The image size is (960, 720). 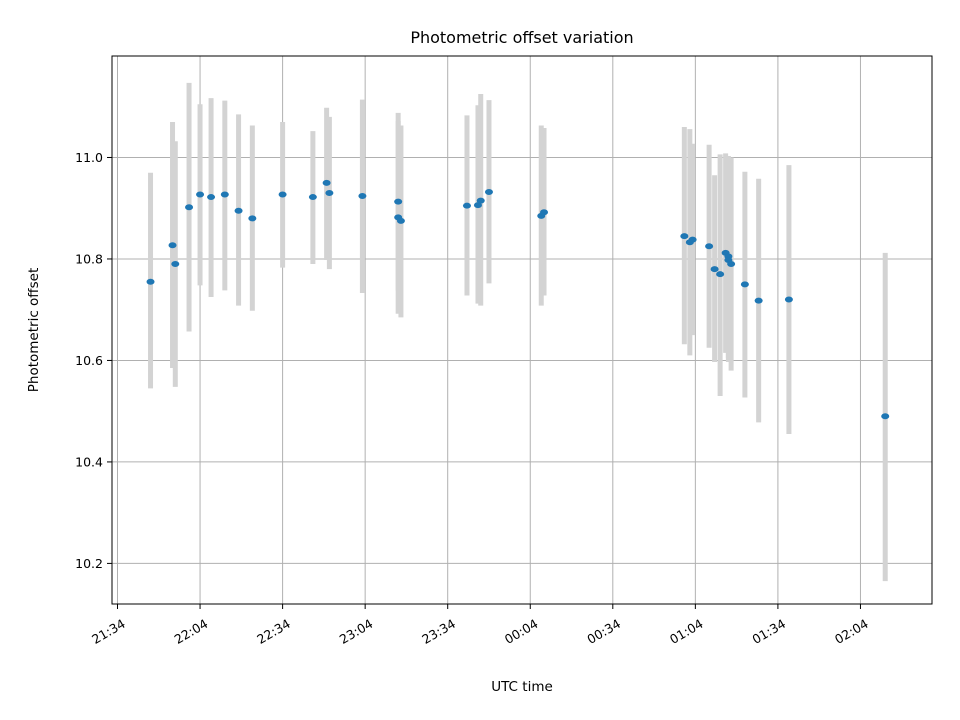 I want to click on y-tick-label: 11.0, so click(x=89, y=157).